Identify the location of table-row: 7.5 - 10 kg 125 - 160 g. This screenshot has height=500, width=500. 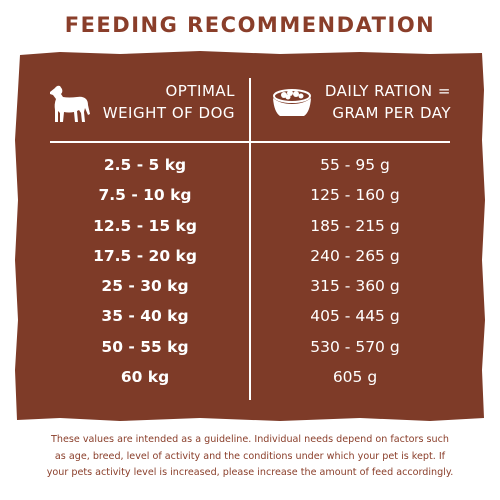
(250, 195).